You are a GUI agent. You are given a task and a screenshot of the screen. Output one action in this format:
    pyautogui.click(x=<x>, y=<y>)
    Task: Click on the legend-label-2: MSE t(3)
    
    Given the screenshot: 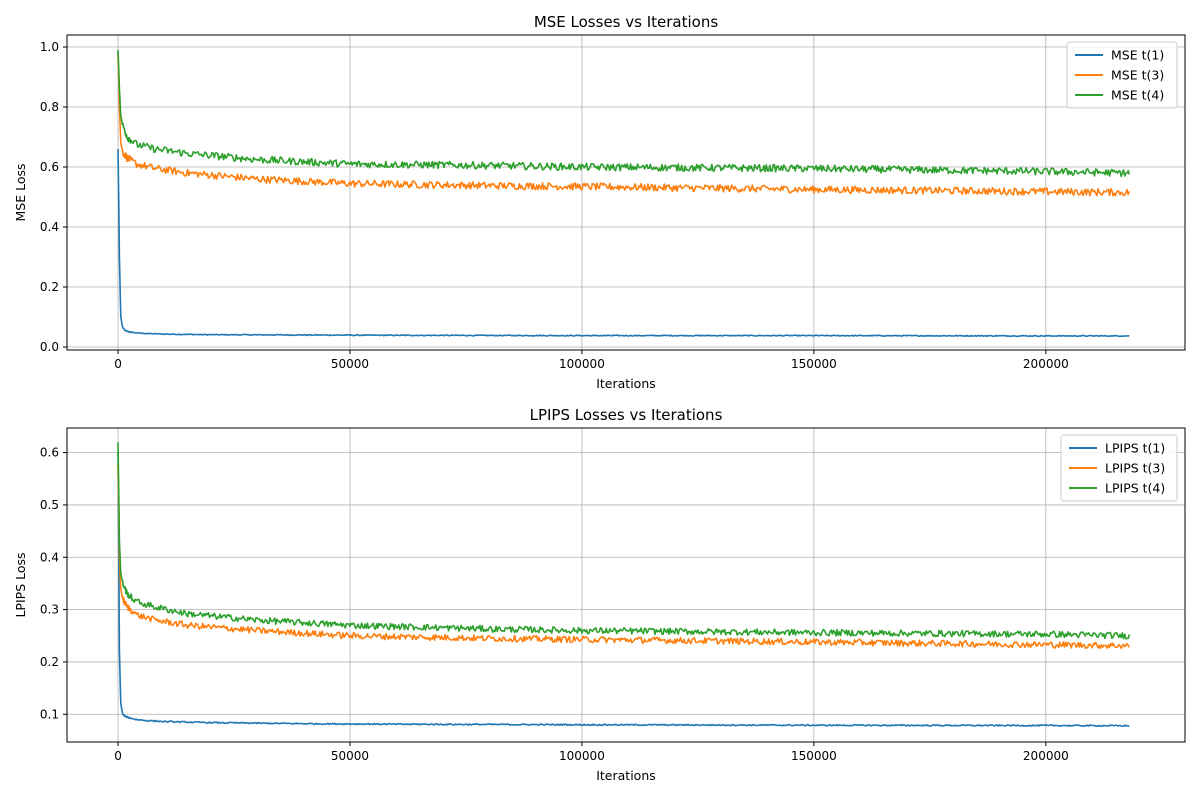 What is the action you would take?
    pyautogui.click(x=1137, y=75)
    